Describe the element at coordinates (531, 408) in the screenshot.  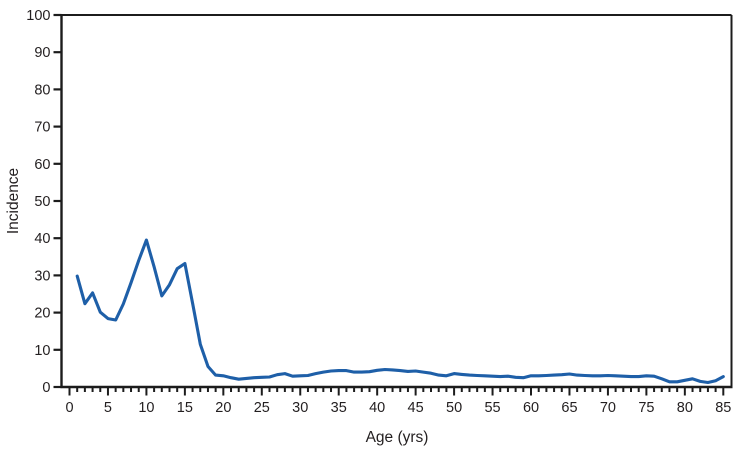
I see `x-tick-label: 60` at that location.